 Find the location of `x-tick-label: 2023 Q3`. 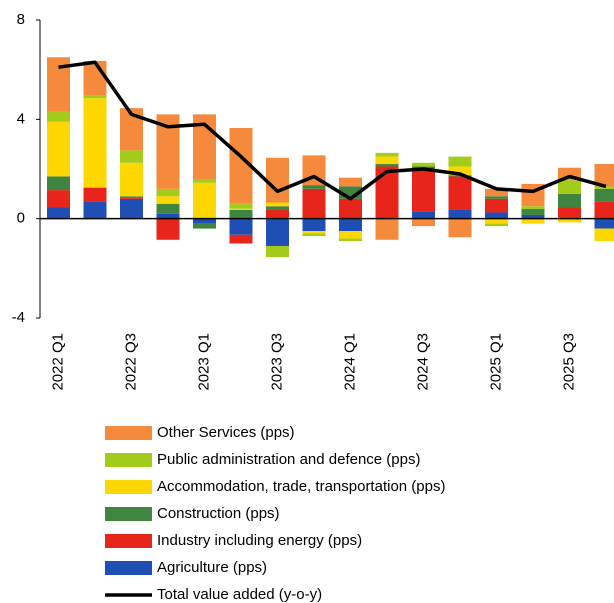

x-tick-label: 2023 Q3 is located at coordinates (276, 362).